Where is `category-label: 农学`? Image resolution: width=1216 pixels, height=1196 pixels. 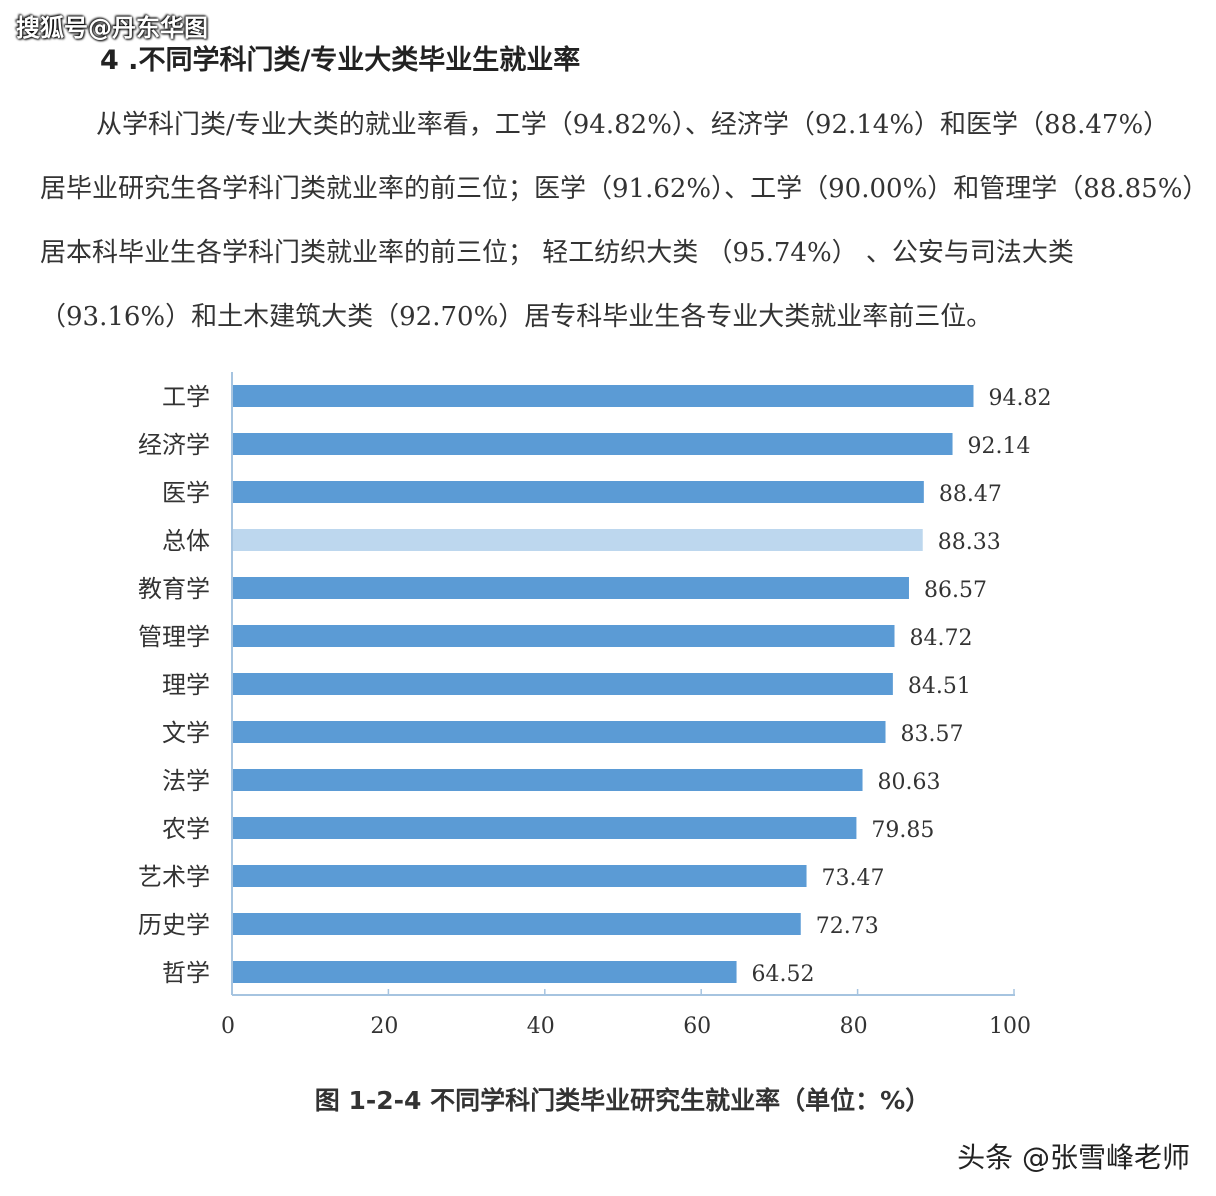 category-label: 农学 is located at coordinates (186, 829).